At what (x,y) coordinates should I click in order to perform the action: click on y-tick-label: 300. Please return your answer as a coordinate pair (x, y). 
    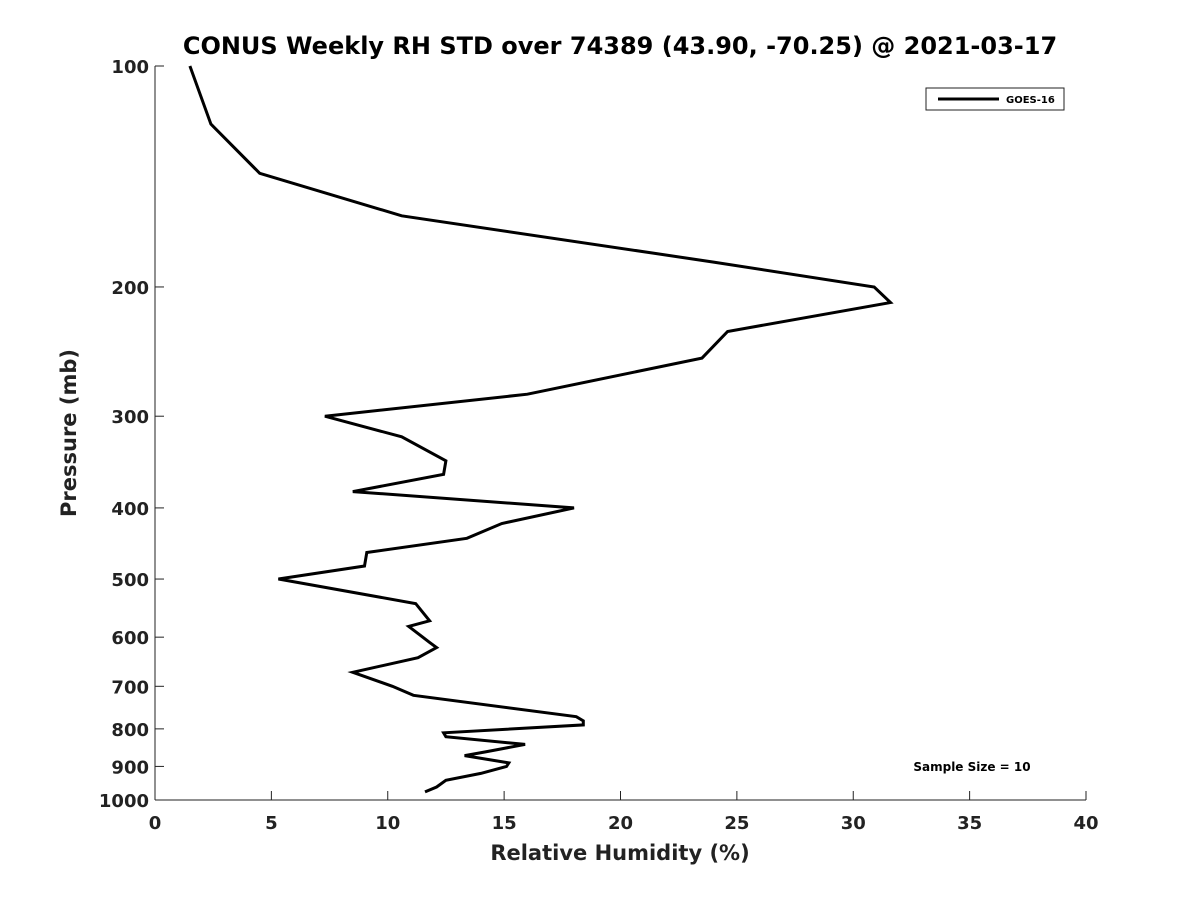
    Looking at the image, I should click on (130, 417).